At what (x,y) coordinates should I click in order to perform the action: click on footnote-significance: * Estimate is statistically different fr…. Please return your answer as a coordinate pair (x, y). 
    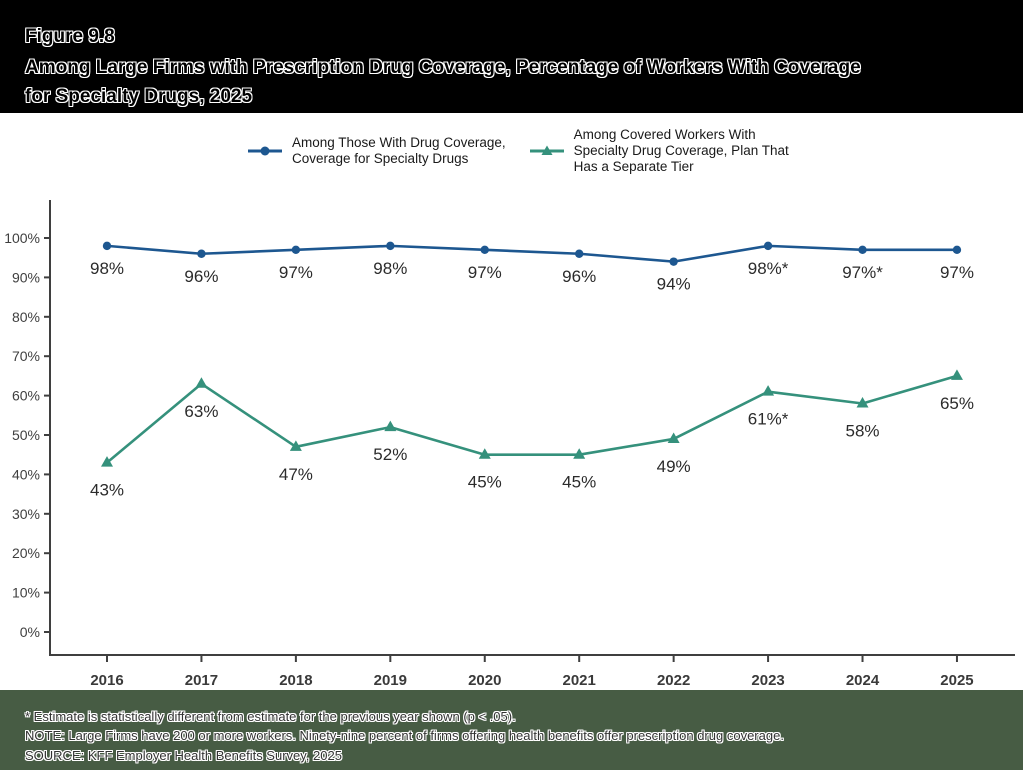
    Looking at the image, I should click on (270, 716).